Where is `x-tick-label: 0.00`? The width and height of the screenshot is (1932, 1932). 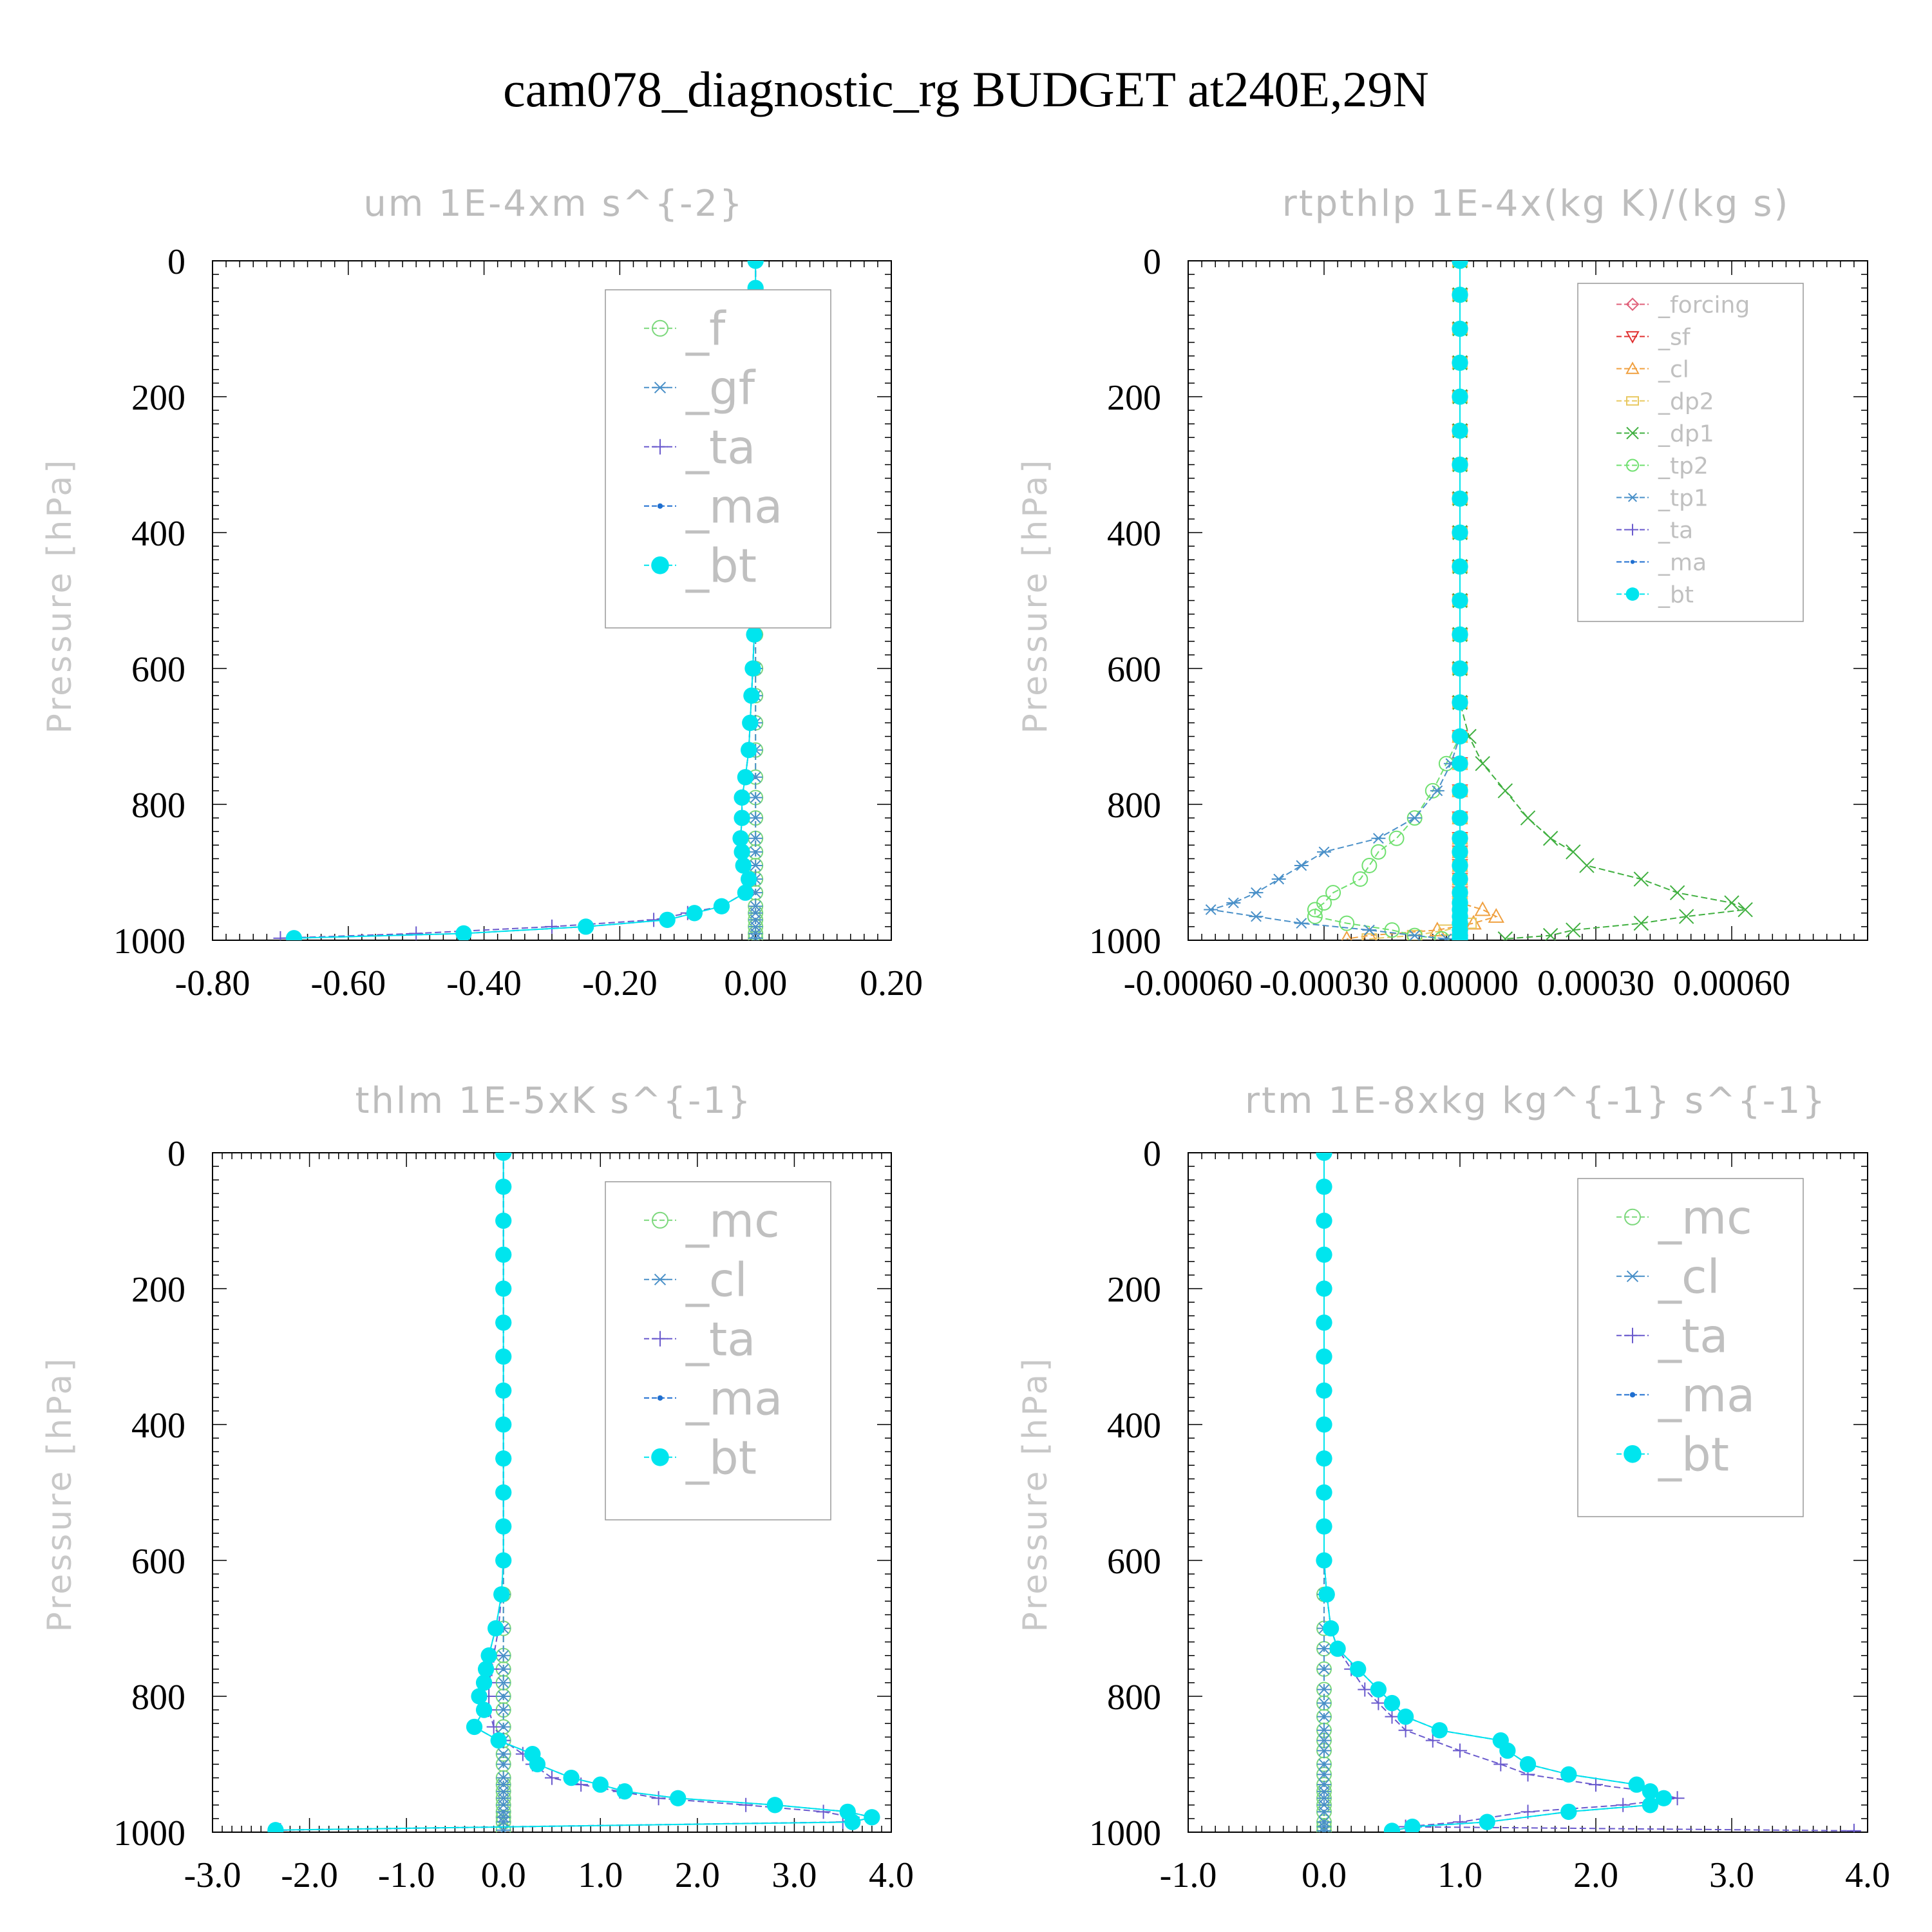 x-tick-label: 0.00 is located at coordinates (755, 983).